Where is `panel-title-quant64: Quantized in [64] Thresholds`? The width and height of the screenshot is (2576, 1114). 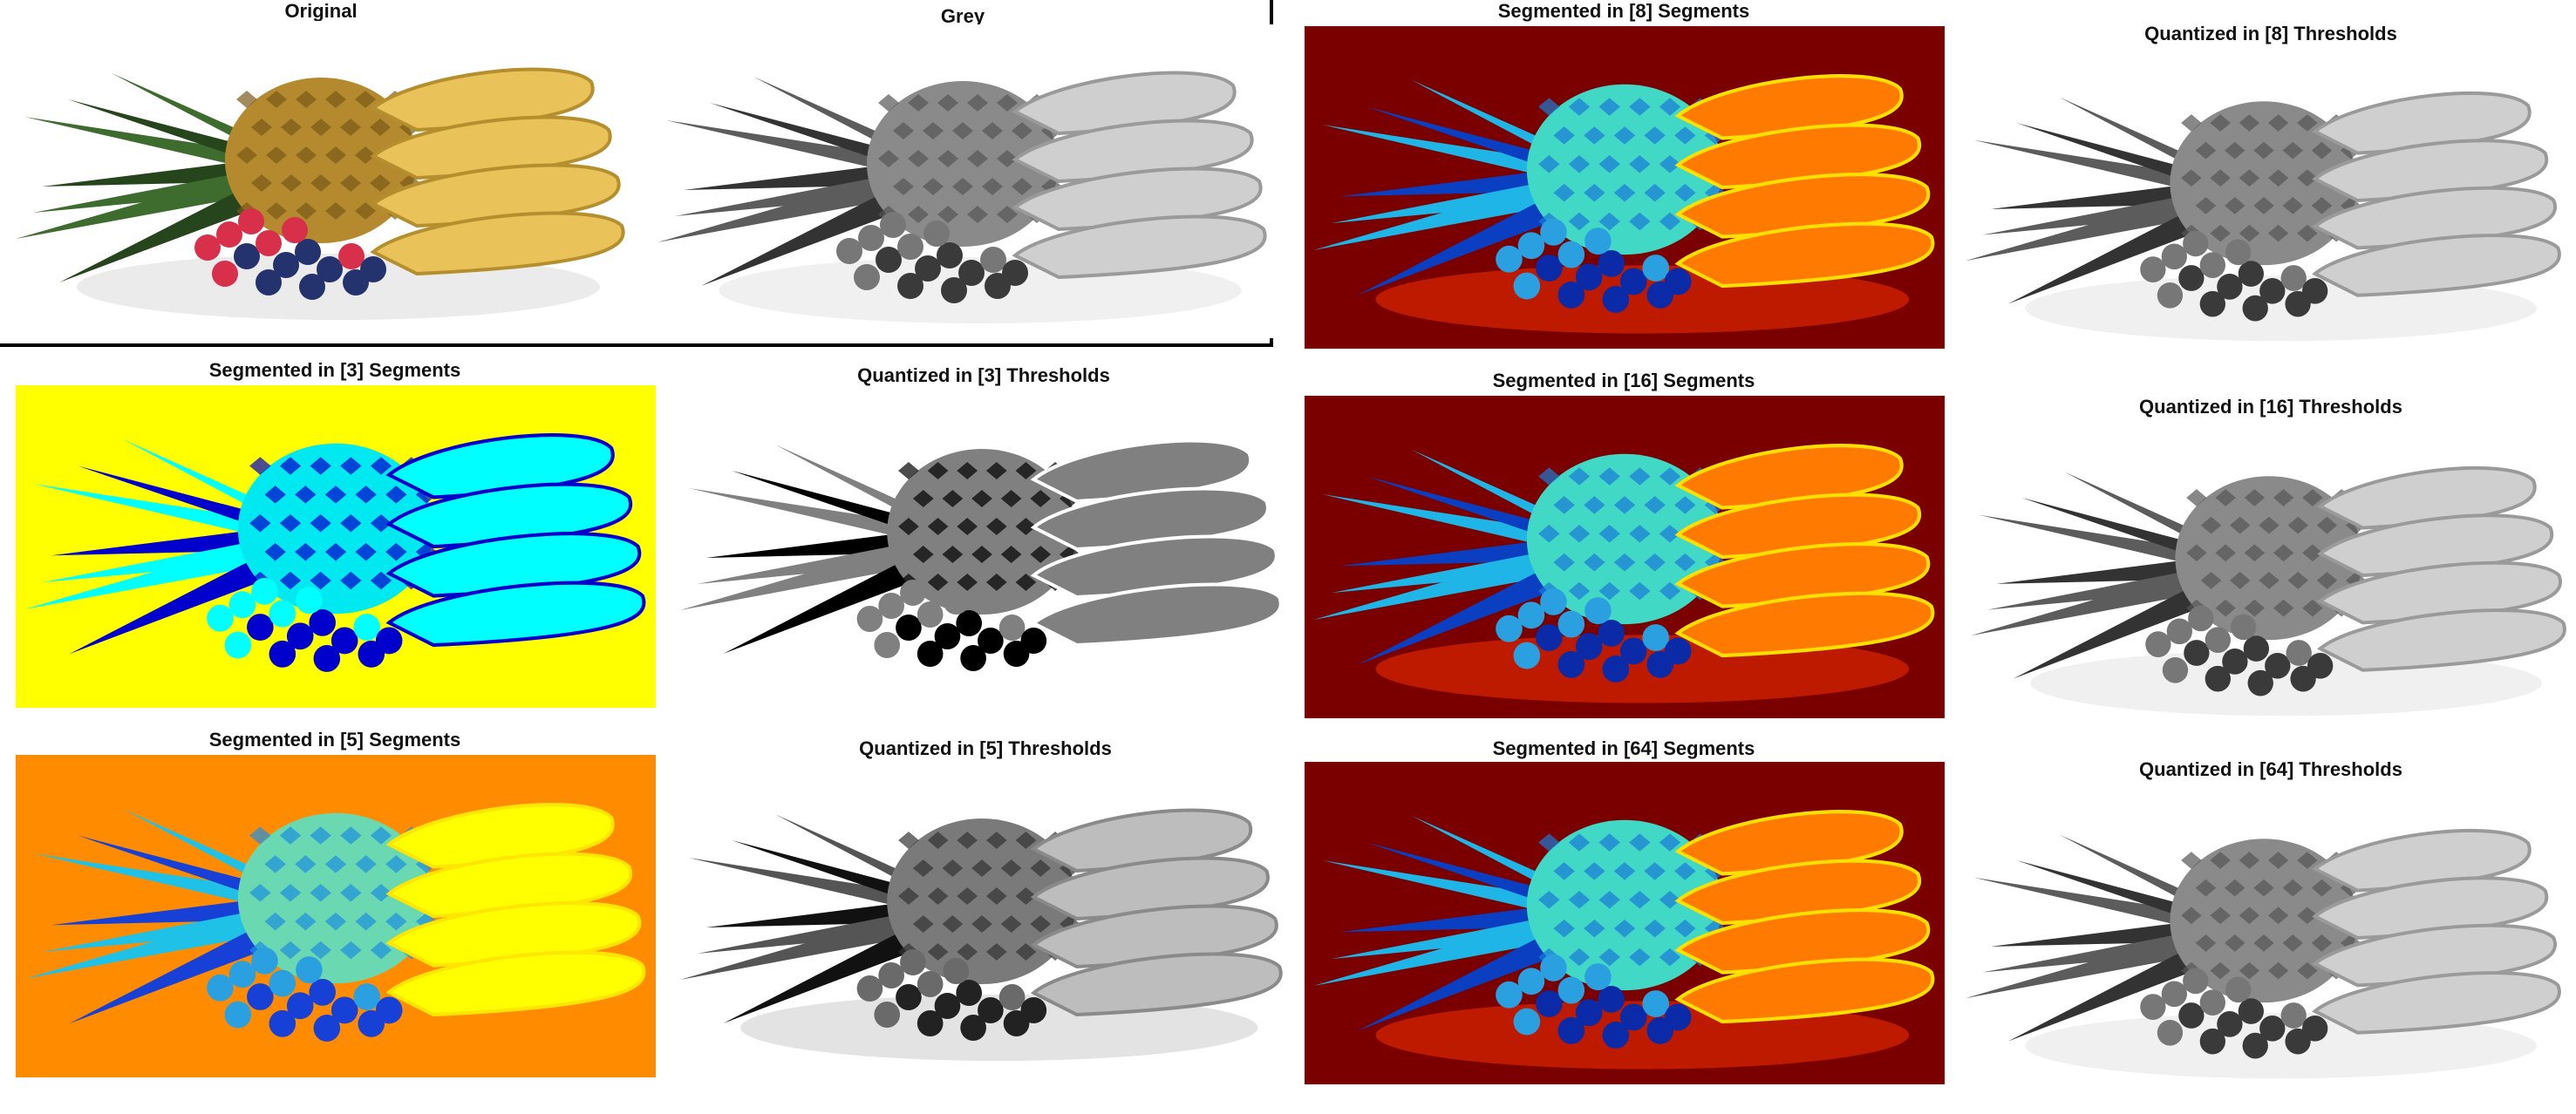
panel-title-quant64: Quantized in [64] Thresholds is located at coordinates (2270, 769).